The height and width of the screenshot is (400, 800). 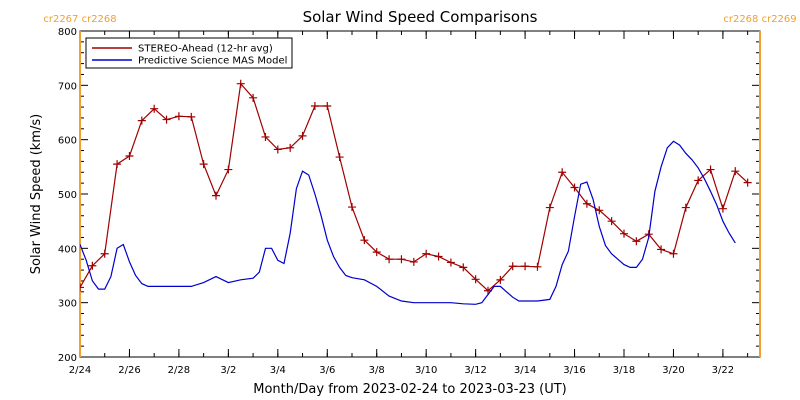 What do you see at coordinates (420, 17) in the screenshot?
I see `chart-title: Solar Wind Speed Comparisons` at bounding box center [420, 17].